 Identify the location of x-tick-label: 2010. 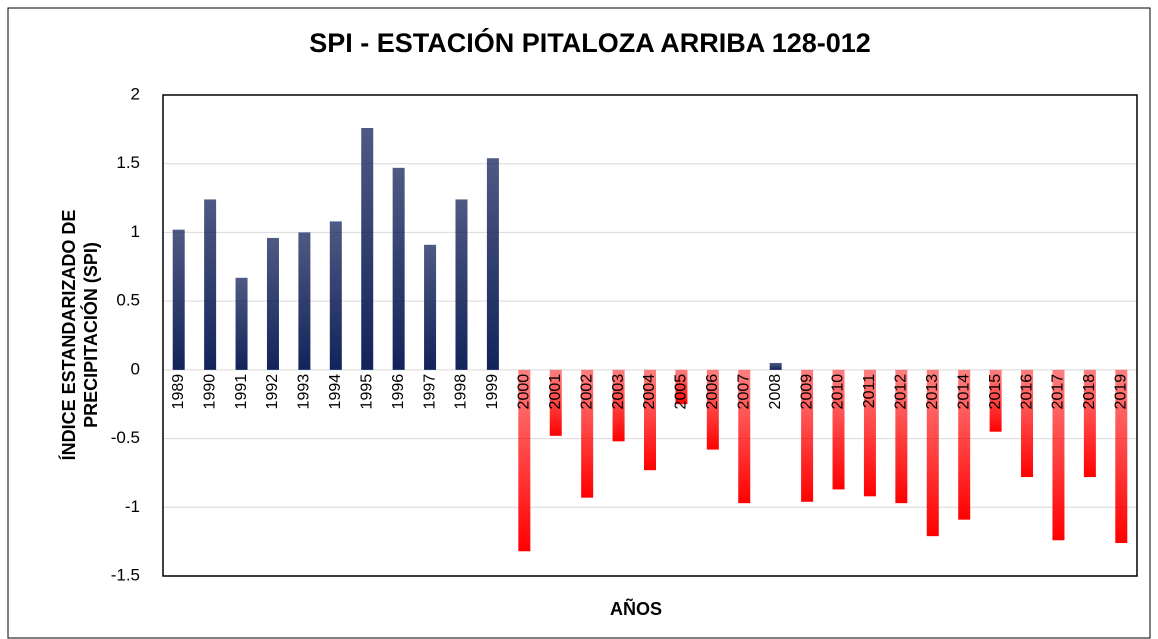
(838, 392).